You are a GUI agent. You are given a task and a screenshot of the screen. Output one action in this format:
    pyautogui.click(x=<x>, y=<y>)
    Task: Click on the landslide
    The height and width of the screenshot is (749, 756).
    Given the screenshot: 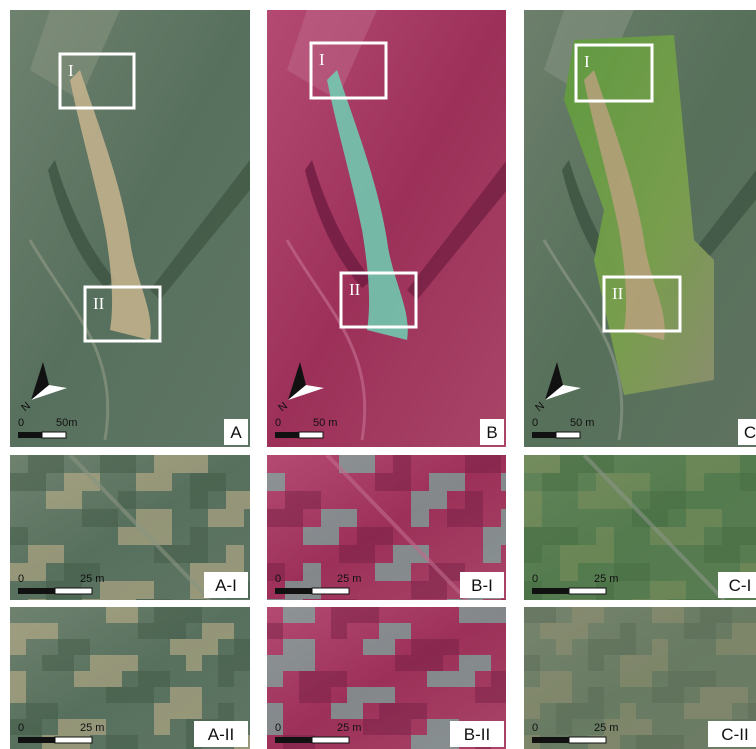 What is the action you would take?
    pyautogui.click(x=110, y=205)
    